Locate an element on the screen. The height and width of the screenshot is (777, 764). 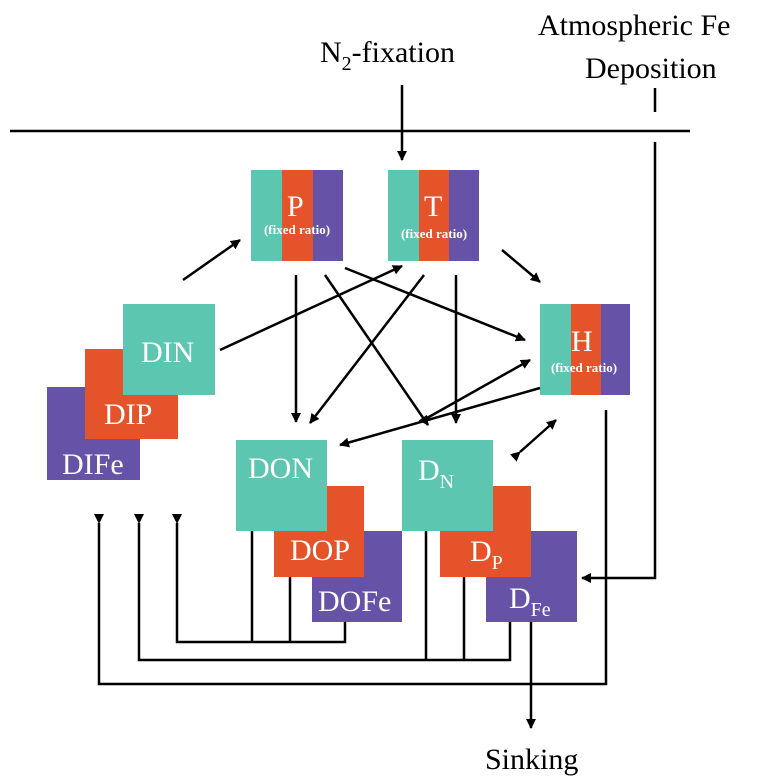
din-label: DIN is located at coordinates (167, 352).